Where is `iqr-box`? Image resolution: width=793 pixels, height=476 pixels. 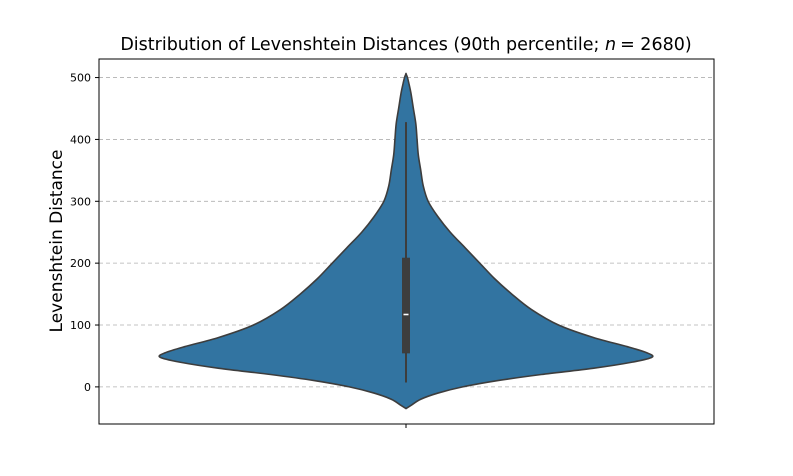 iqr-box is located at coordinates (406, 305).